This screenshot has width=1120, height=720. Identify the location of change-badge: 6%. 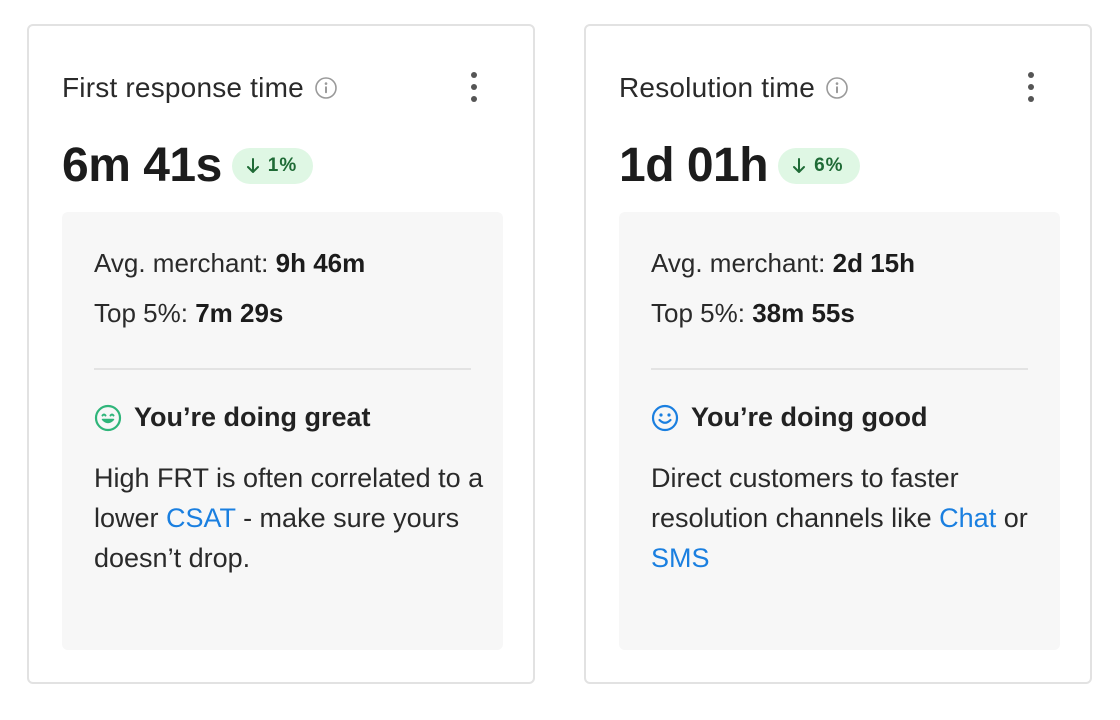
(819, 166).